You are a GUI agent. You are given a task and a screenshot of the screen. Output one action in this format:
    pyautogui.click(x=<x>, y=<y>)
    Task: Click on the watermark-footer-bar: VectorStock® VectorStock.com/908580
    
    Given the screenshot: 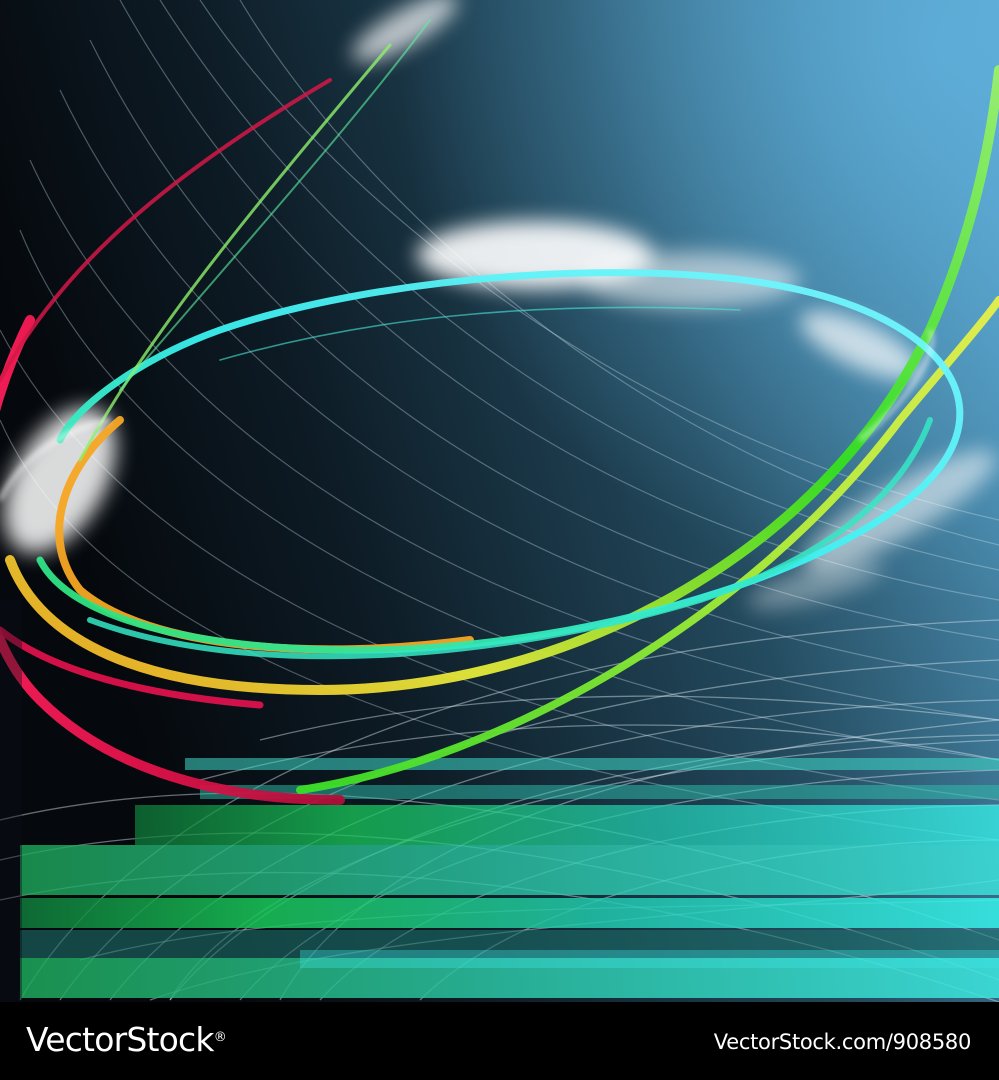 What is the action you would take?
    pyautogui.click(x=499, y=1041)
    